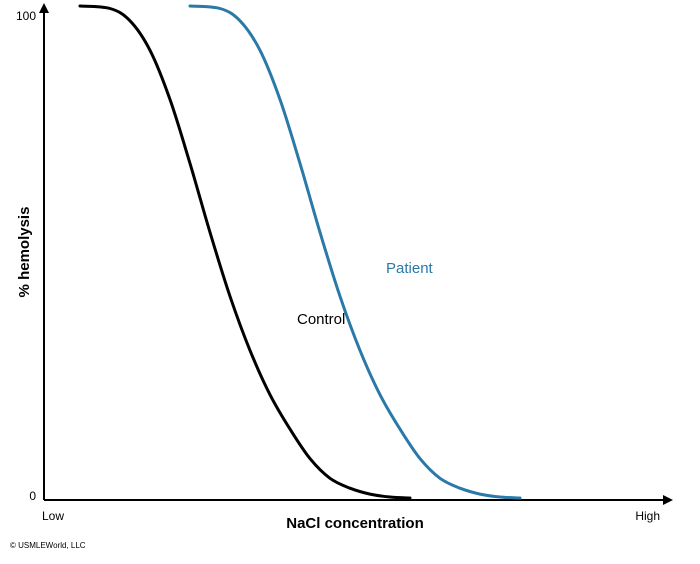  Describe the element at coordinates (32, 496) in the screenshot. I see `y-tick-label-min: 0` at that location.